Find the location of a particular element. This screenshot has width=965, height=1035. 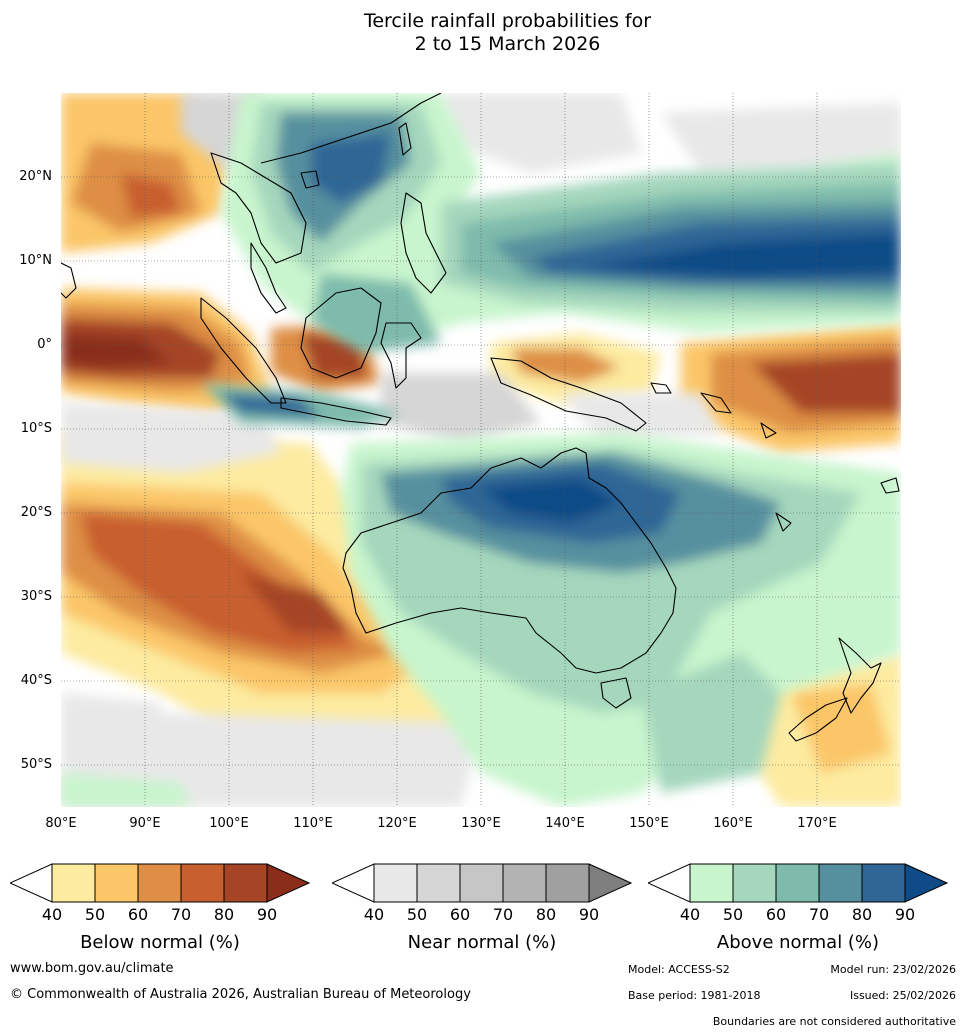

legend-below-tick: 90 is located at coordinates (267, 914).